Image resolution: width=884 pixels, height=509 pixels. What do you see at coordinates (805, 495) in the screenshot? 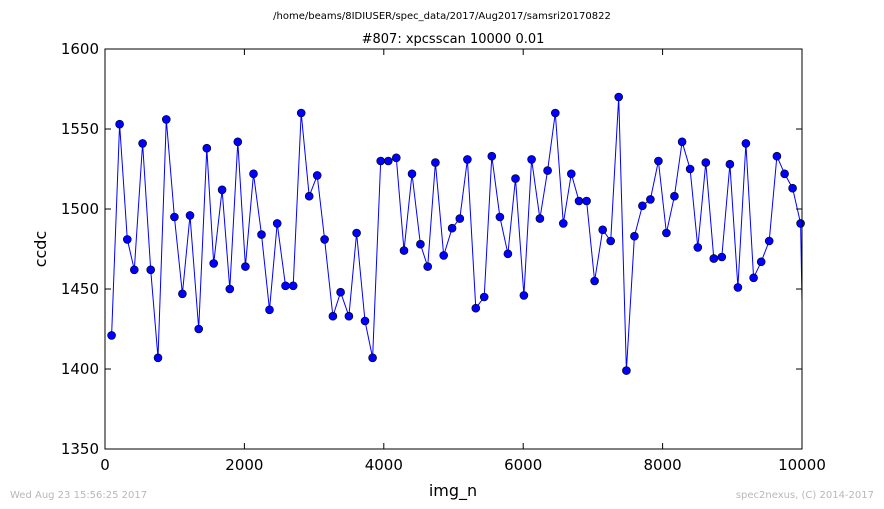
I see `footer-credit: spec2nexus, (C) 2014-2017` at bounding box center [805, 495].